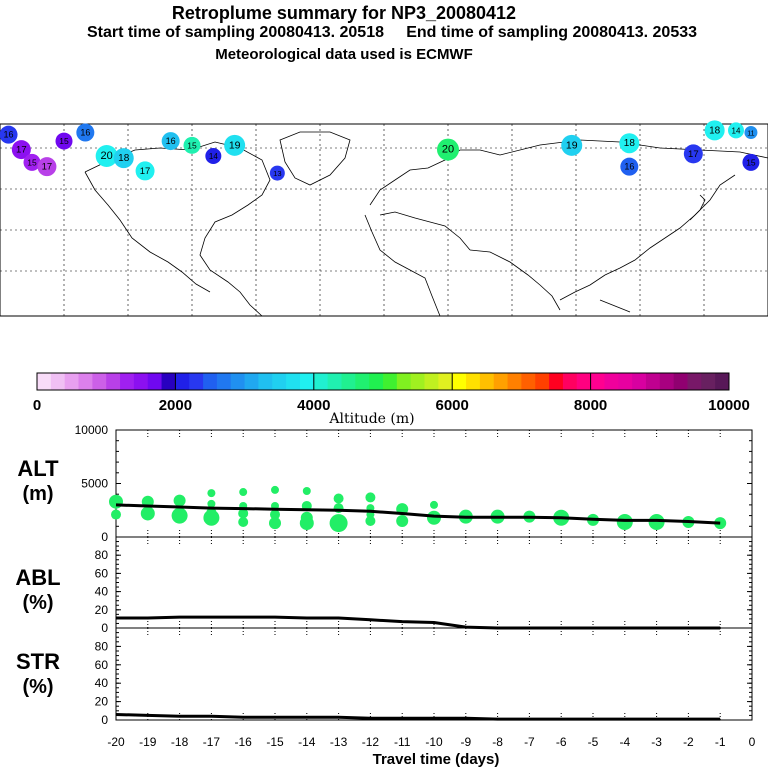  I want to click on str-ytick-label: 80, so click(102, 646).